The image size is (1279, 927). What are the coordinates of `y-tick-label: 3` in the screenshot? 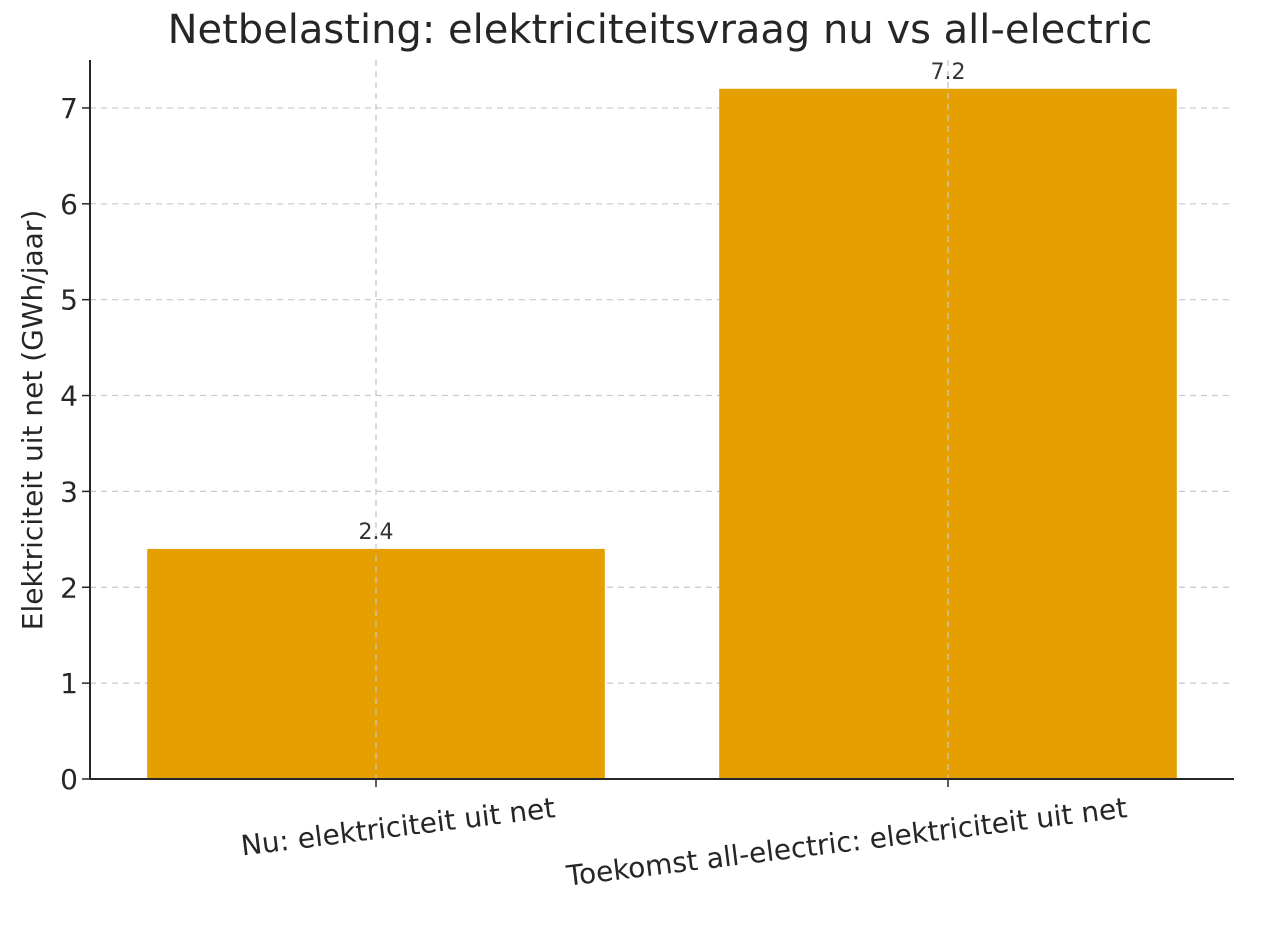 It's located at (69, 491).